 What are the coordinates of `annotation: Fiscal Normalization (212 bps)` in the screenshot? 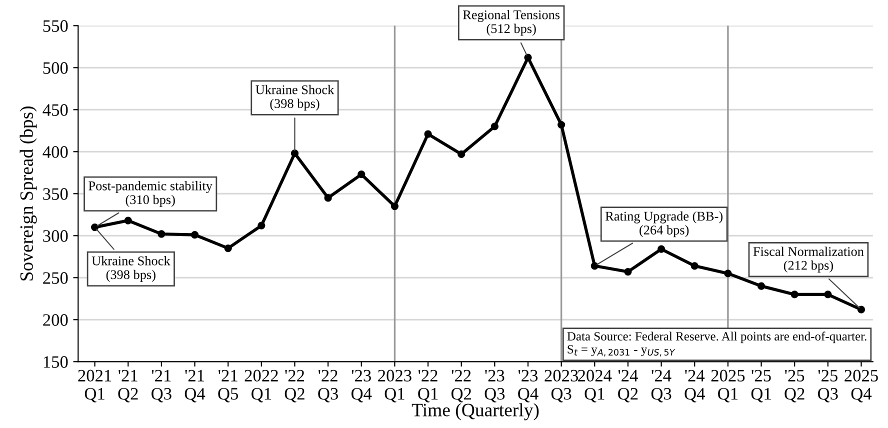 It's located at (808, 259).